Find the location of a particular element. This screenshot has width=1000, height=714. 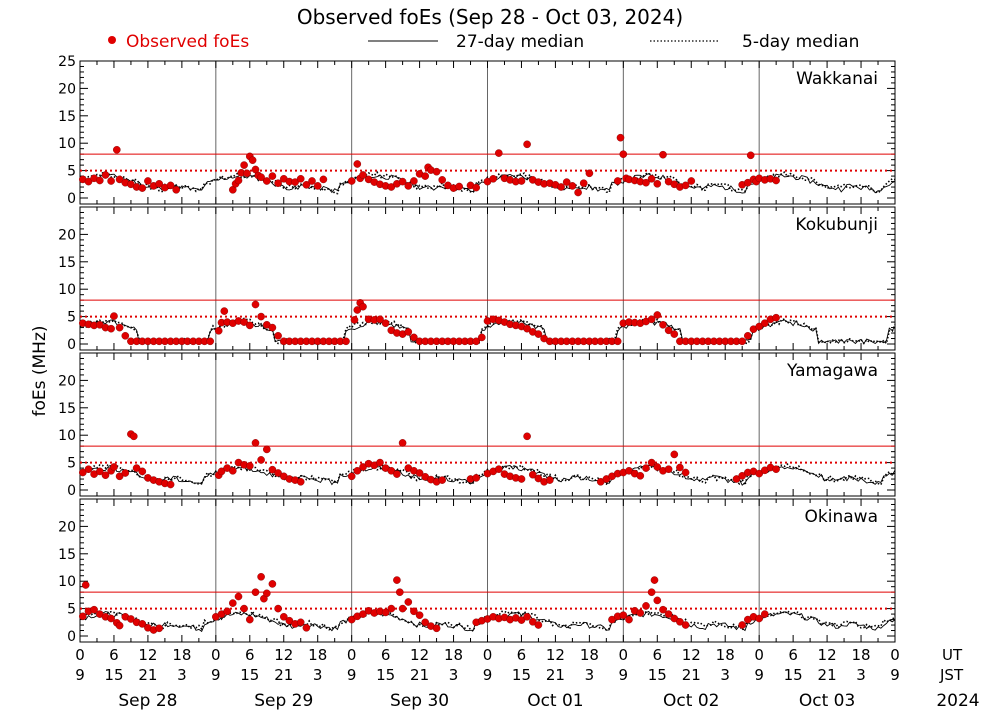

ut-tick-label: 0 is located at coordinates (216, 655).